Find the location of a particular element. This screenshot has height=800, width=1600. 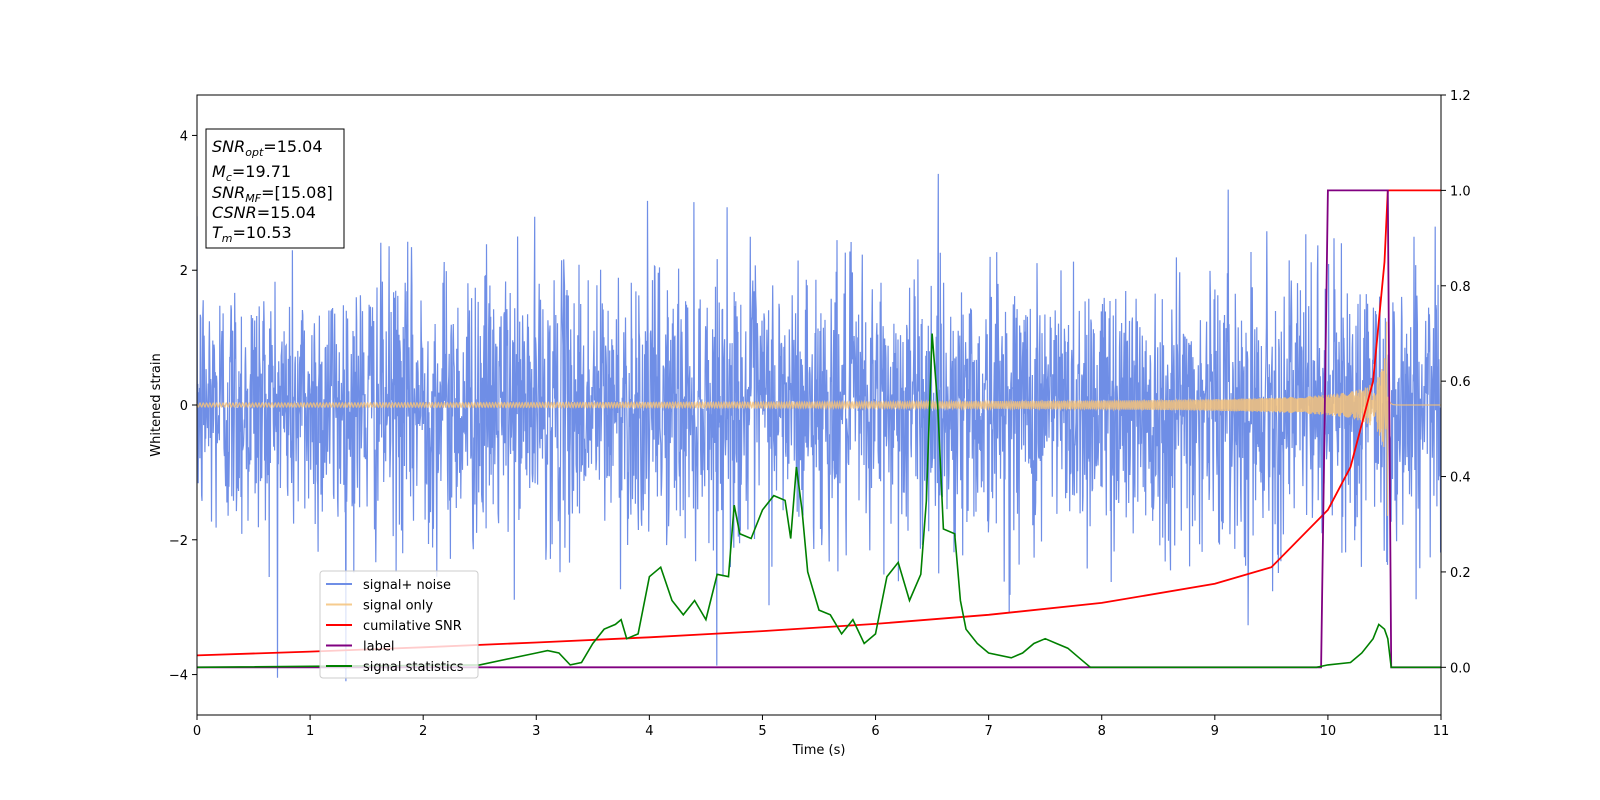

info-tm: Tm=10.53 is located at coordinates (252, 234).